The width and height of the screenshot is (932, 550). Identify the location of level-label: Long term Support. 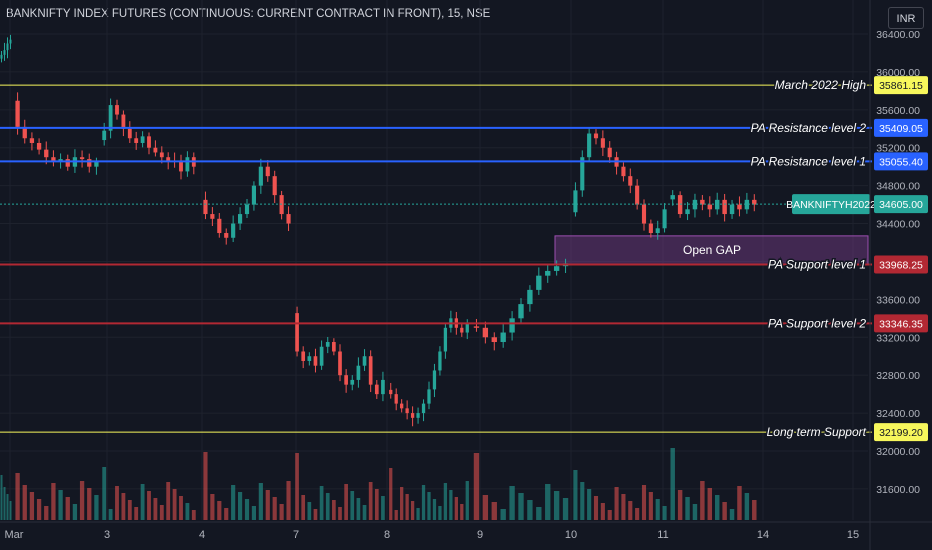
(817, 432).